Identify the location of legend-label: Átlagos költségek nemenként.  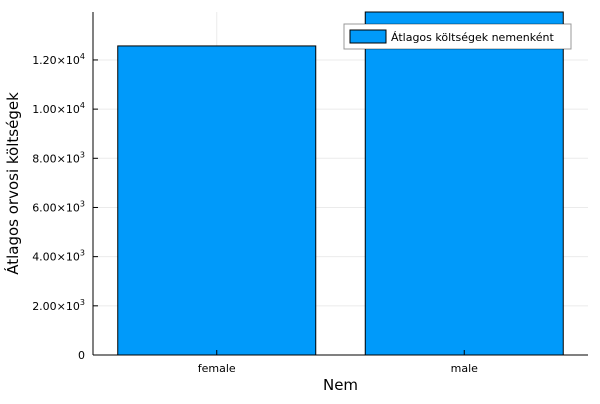
(472, 37).